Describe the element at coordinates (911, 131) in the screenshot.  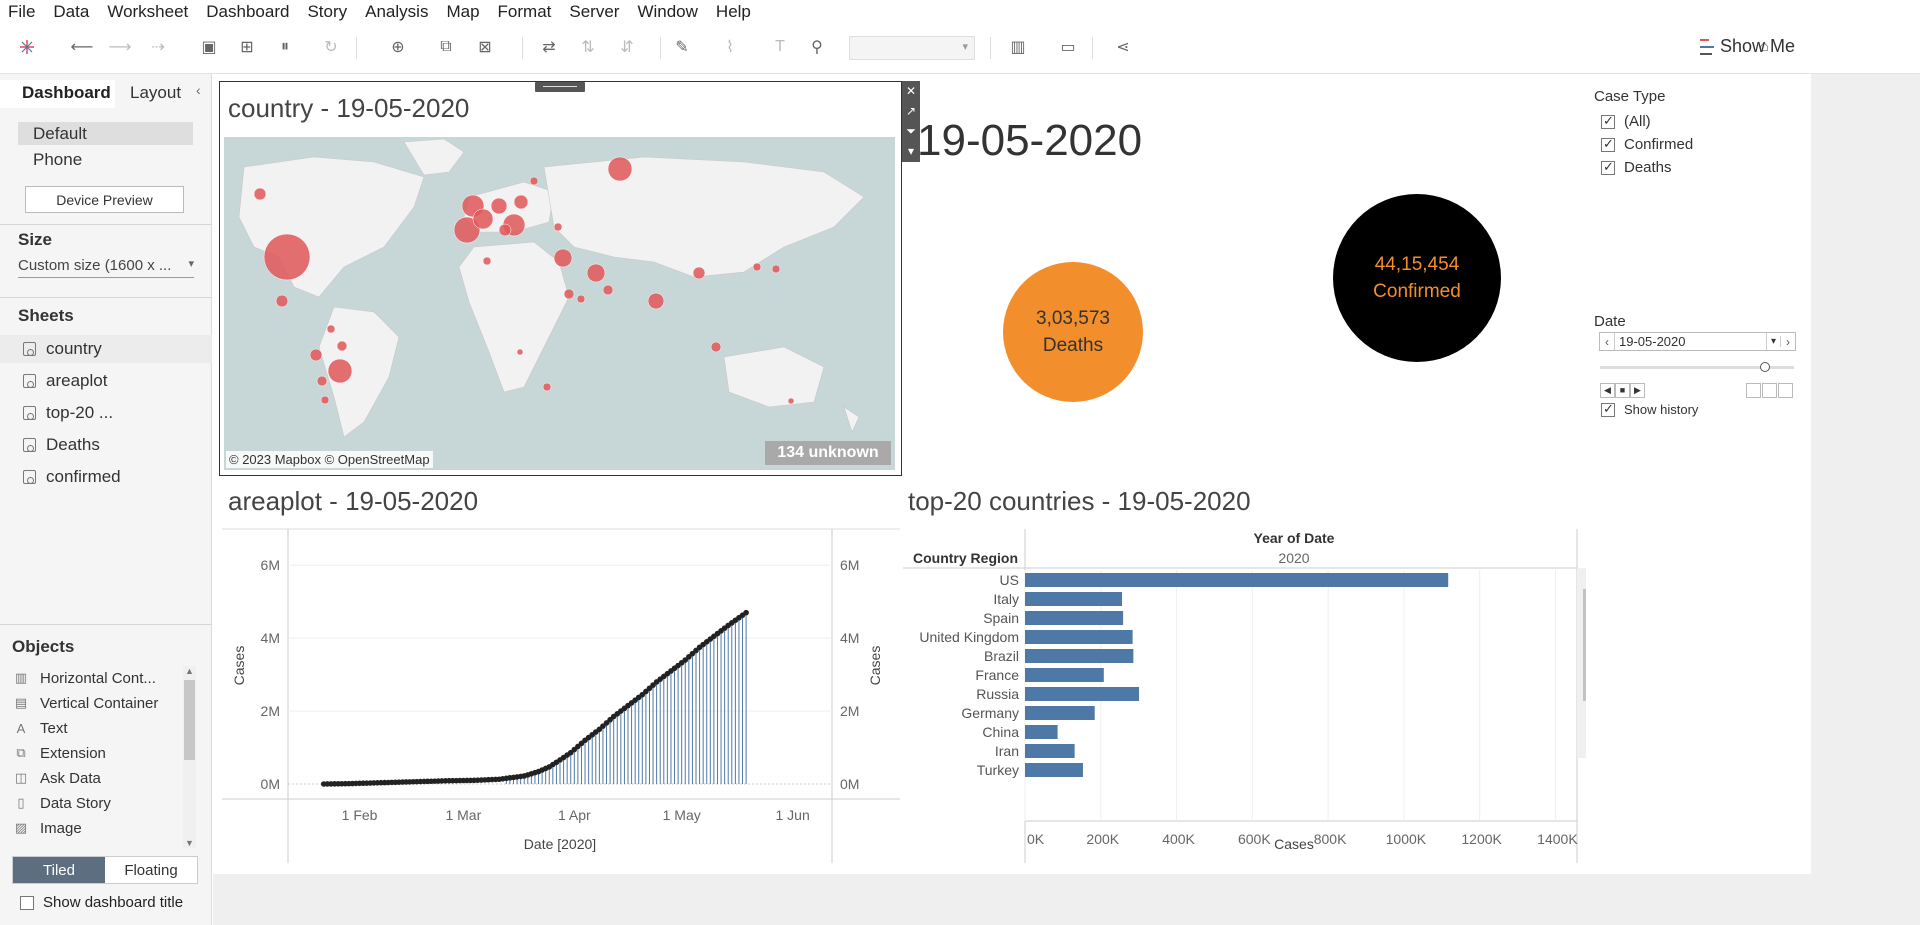
I see `use-as-filter-icon: ⏷` at that location.